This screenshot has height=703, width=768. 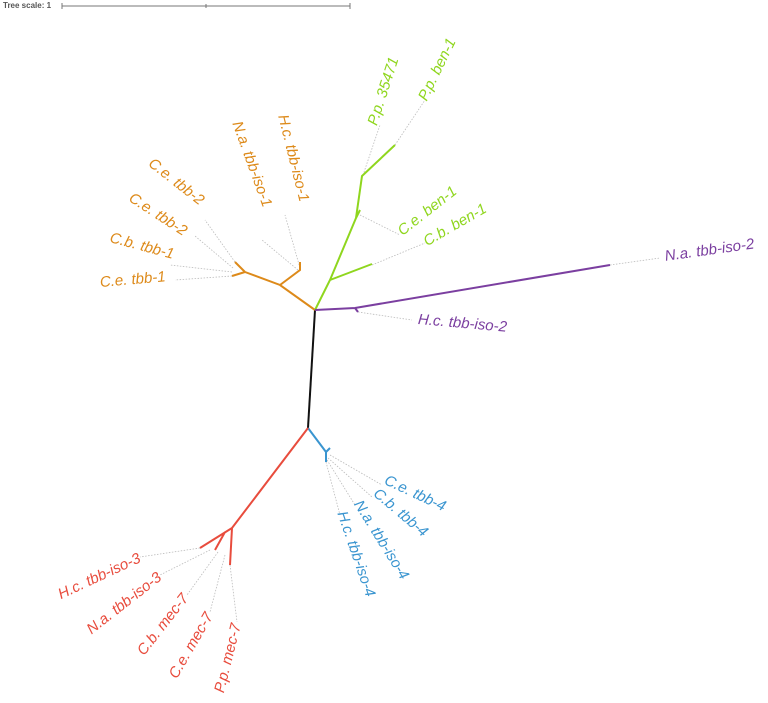 What do you see at coordinates (252, 164) in the screenshot?
I see `leaf-label: N.a. tbb-iso-1` at bounding box center [252, 164].